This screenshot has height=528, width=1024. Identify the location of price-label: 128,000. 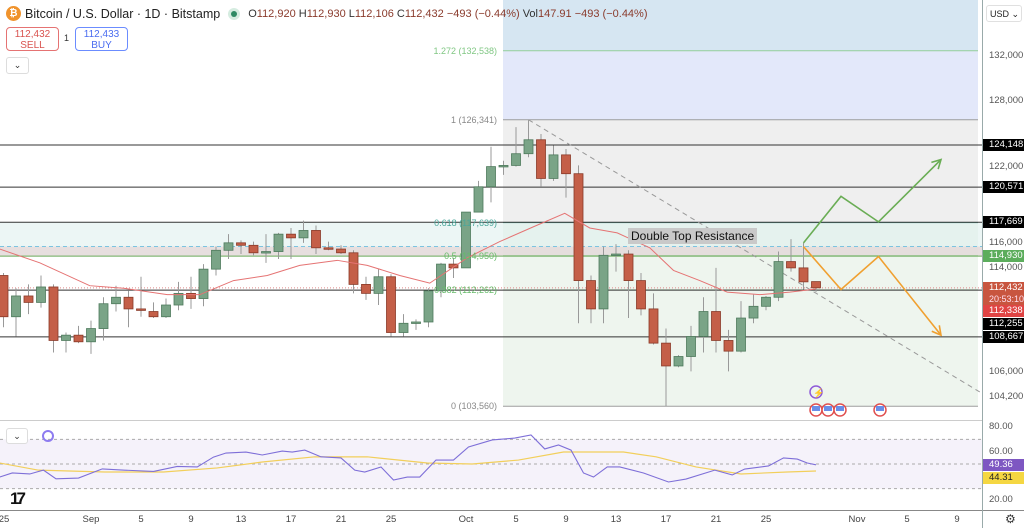
(1006, 100).